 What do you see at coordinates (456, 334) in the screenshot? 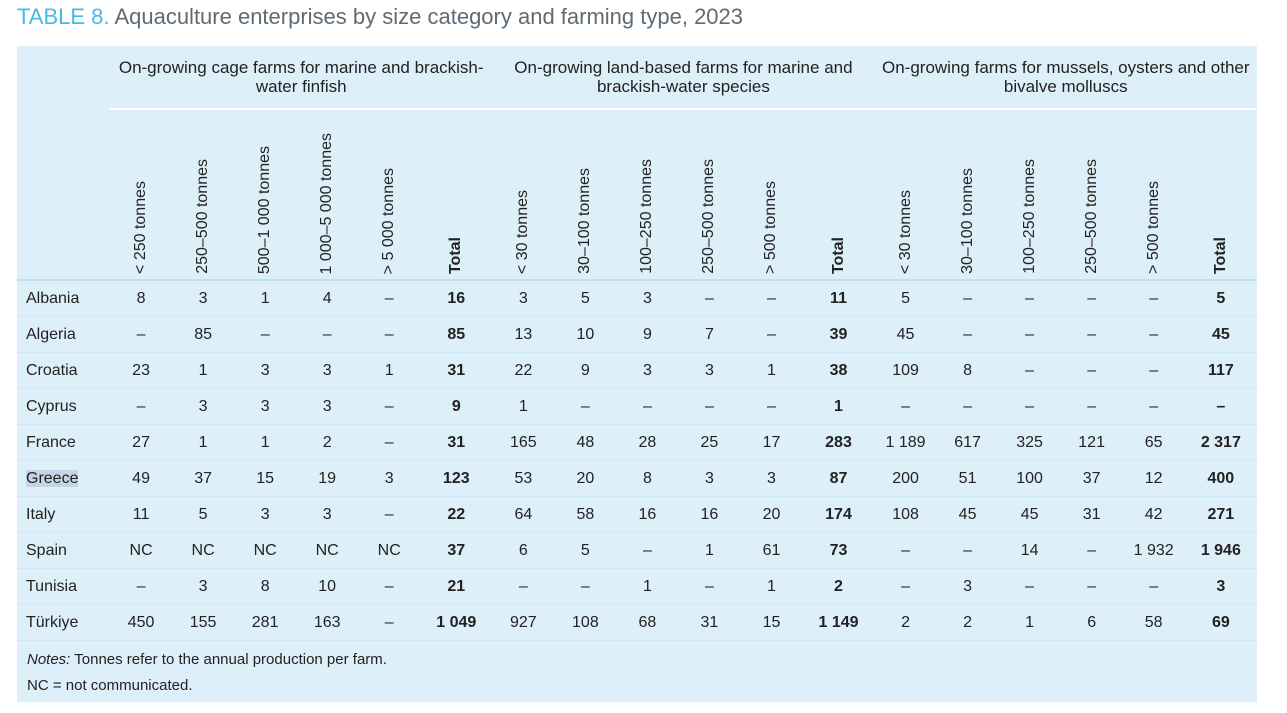
I see `total-cell: 85` at bounding box center [456, 334].